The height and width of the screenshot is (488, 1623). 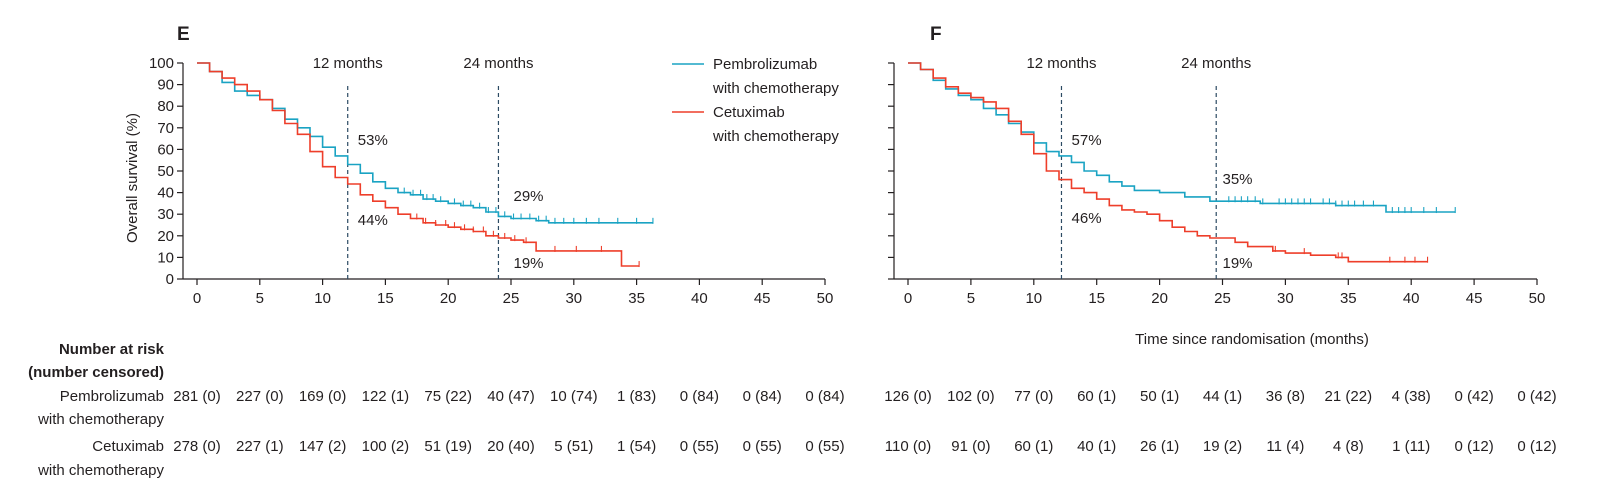 I want to click on panel-e-x-tick-label: 35, so click(x=636, y=298).